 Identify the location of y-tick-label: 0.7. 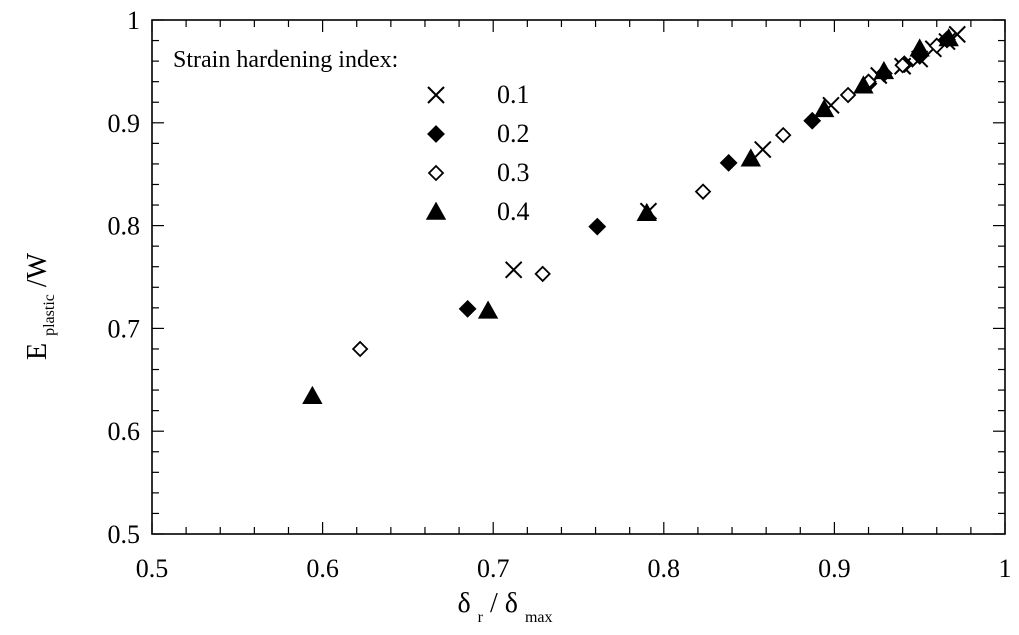
(124, 328).